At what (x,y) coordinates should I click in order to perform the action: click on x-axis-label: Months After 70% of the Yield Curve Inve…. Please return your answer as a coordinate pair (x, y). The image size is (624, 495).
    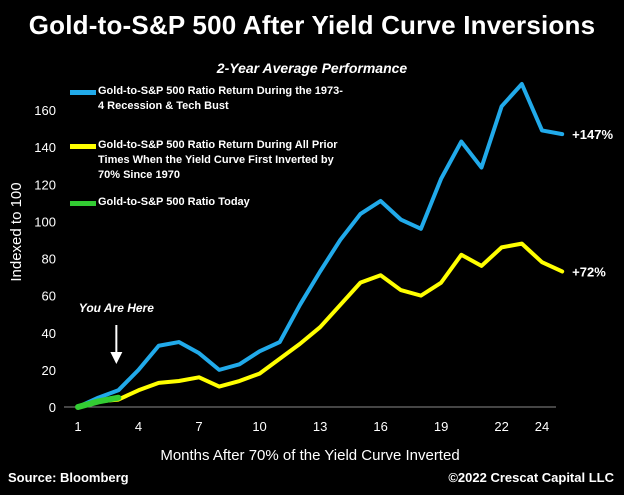
    Looking at the image, I should click on (310, 455).